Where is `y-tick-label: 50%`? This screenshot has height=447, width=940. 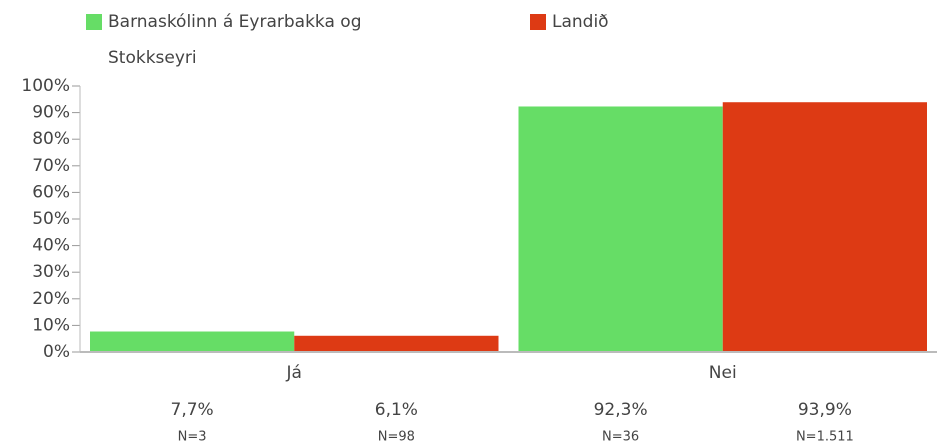 y-tick-label: 50% is located at coordinates (51, 219).